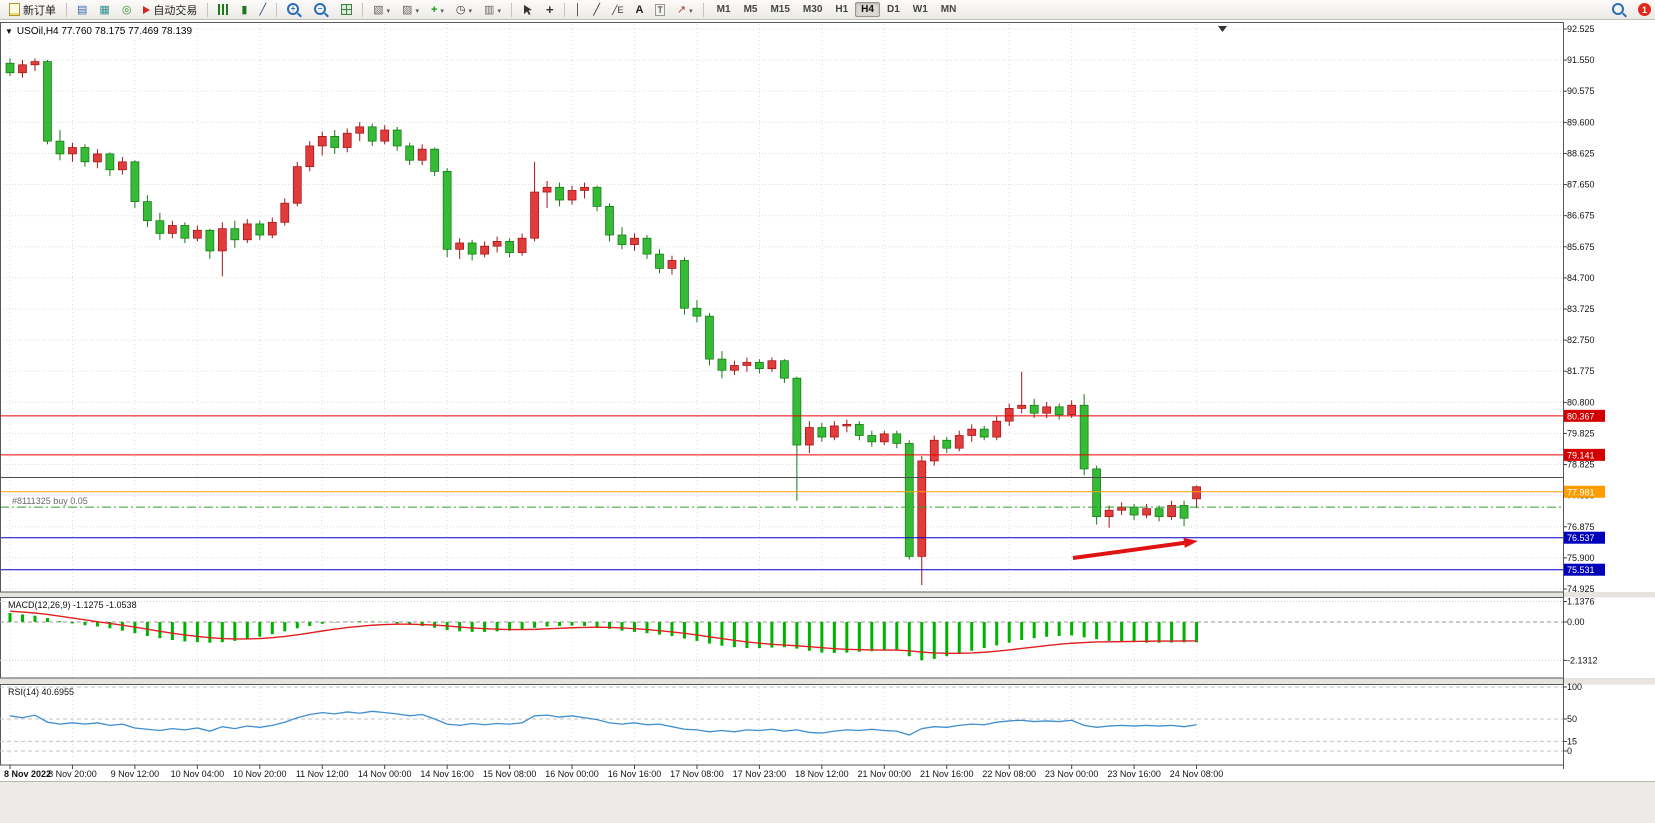 This screenshot has width=1655, height=823. Describe the element at coordinates (1128, 550) in the screenshot. I see `arrow-shaft` at that location.